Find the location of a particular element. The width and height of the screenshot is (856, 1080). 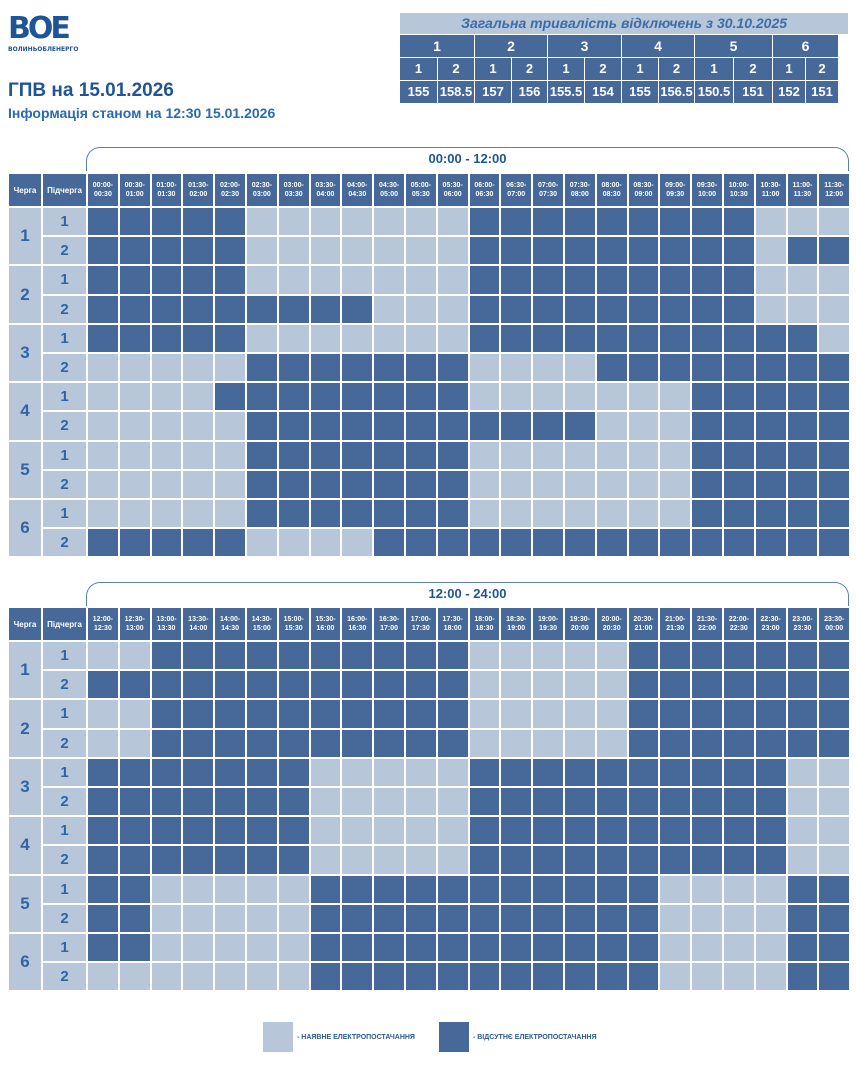

summary-subqueue-cell: 1 is located at coordinates (639, 69).